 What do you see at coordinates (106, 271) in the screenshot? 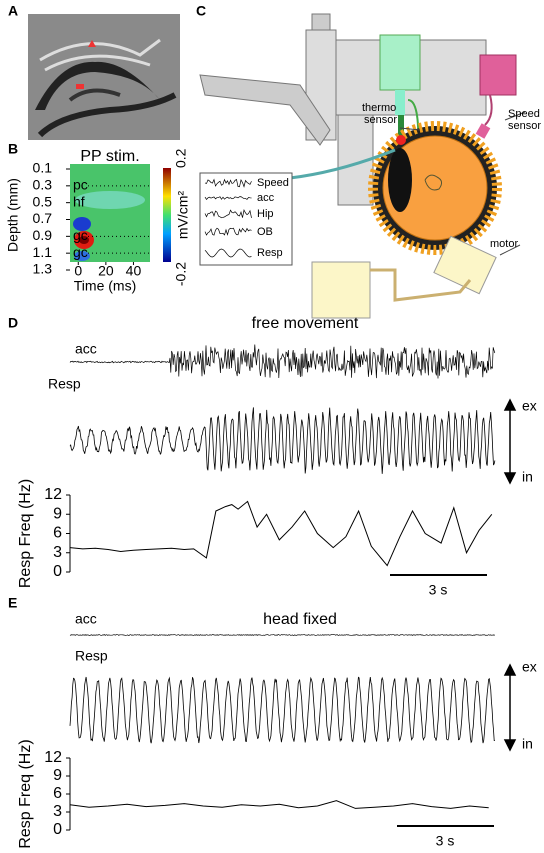
I see `x-tick-label: 20` at bounding box center [106, 271].